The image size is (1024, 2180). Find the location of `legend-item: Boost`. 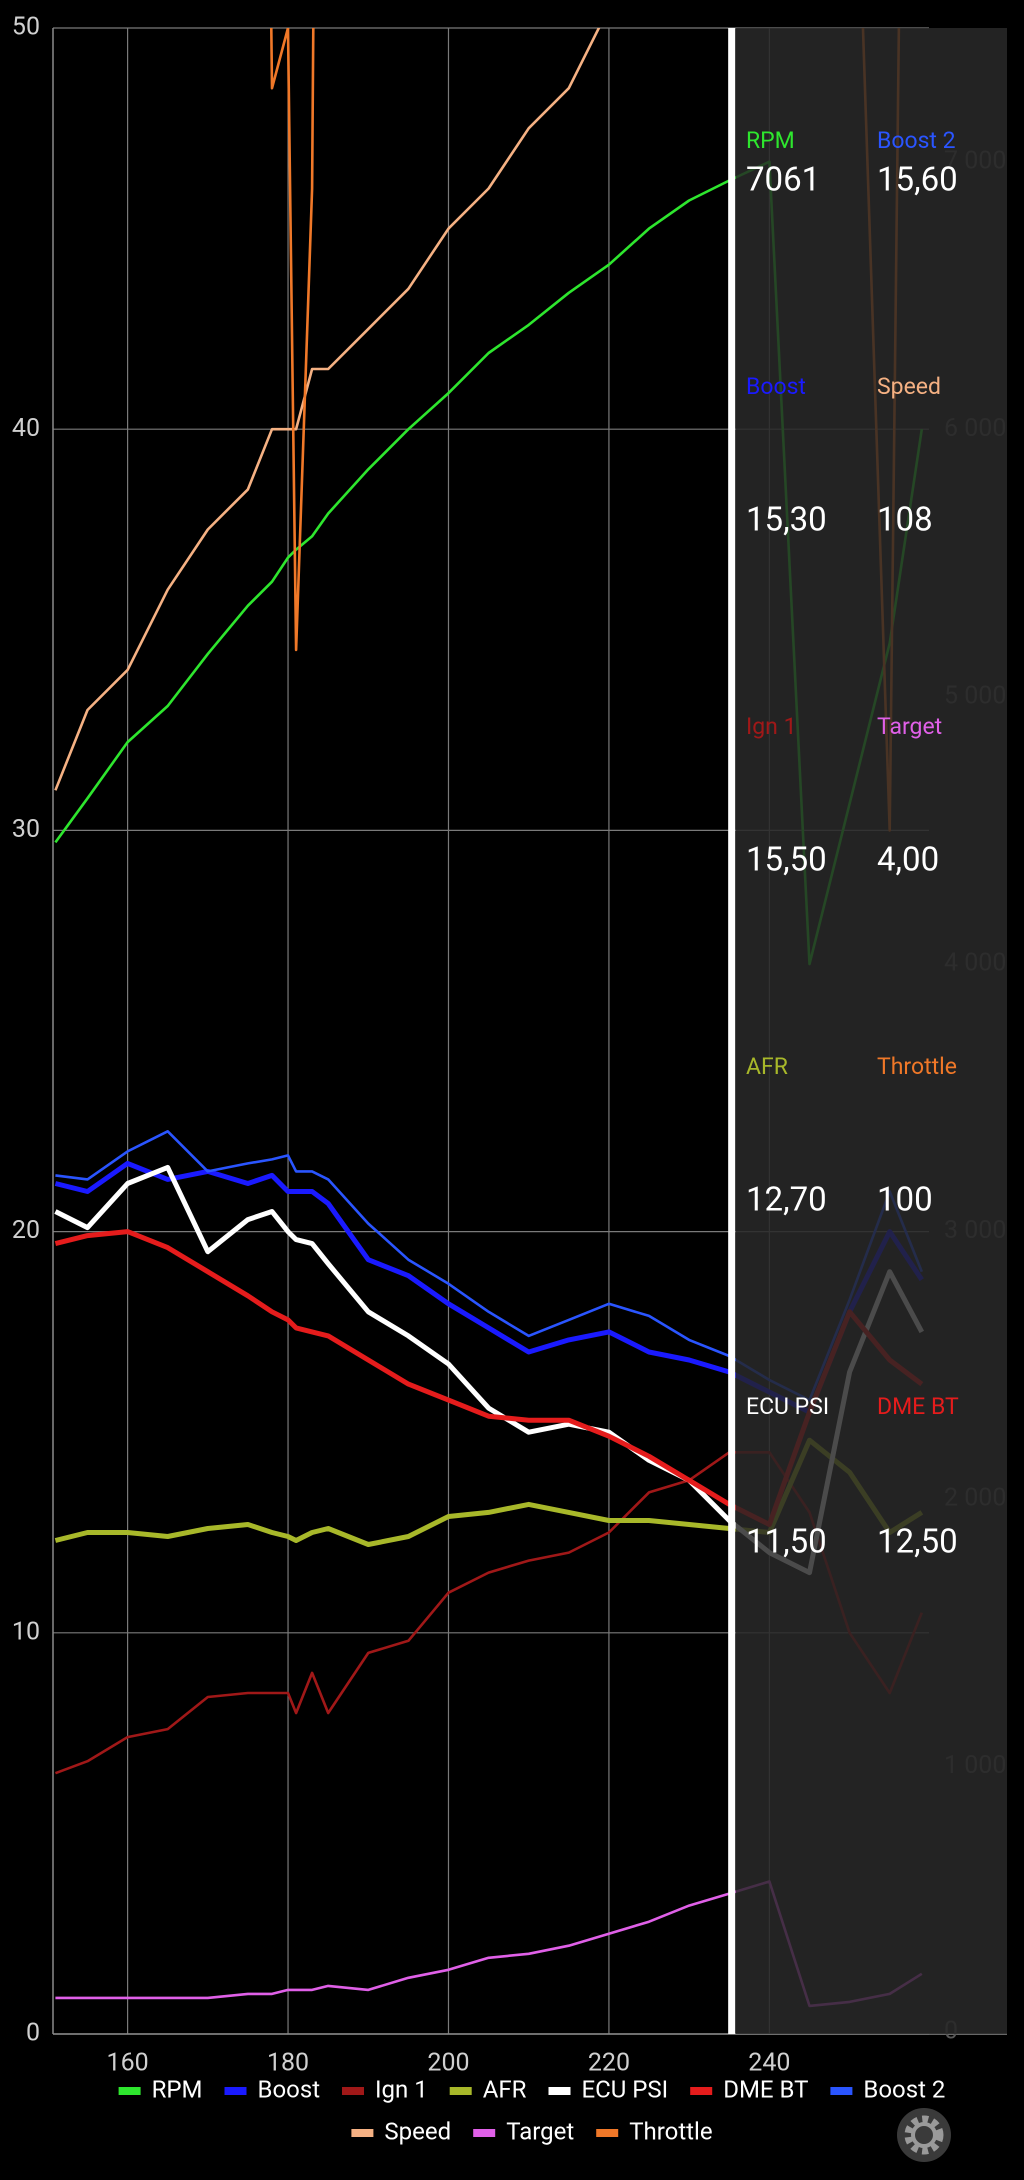

legend-item: Boost is located at coordinates (272, 2089).